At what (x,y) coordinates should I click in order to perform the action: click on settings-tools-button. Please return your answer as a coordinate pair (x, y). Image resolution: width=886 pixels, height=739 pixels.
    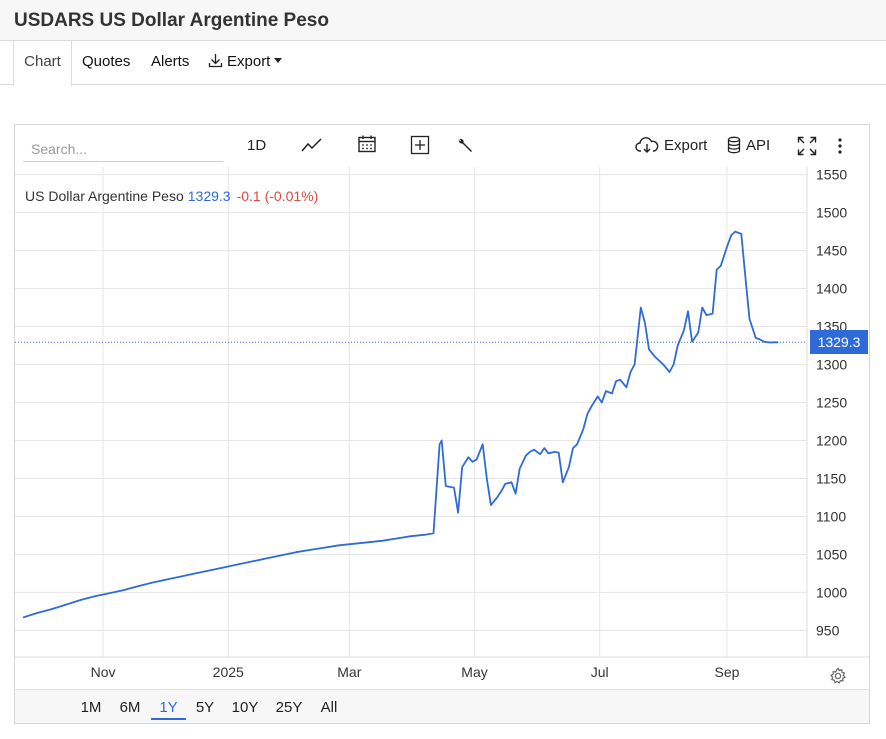
    Looking at the image, I should click on (465, 149).